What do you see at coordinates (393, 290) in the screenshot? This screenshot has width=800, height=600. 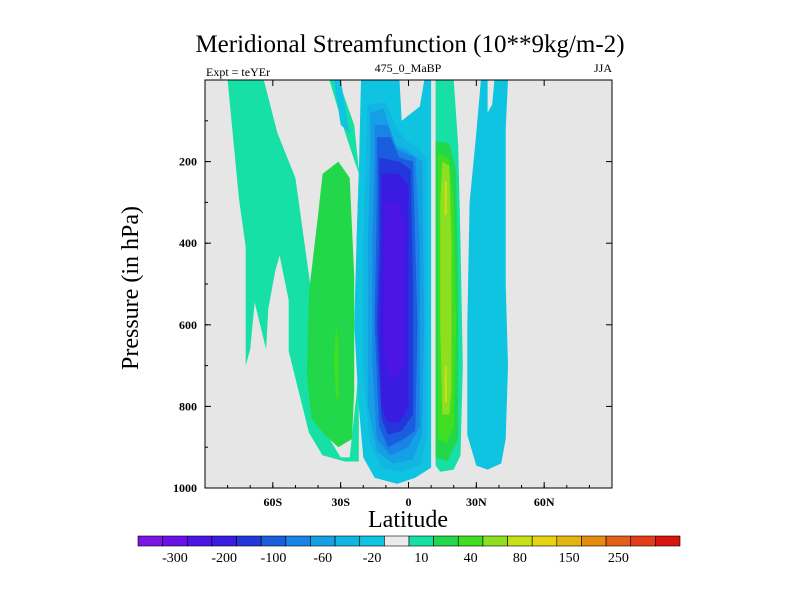 I see `contour-tropical-cell-core` at bounding box center [393, 290].